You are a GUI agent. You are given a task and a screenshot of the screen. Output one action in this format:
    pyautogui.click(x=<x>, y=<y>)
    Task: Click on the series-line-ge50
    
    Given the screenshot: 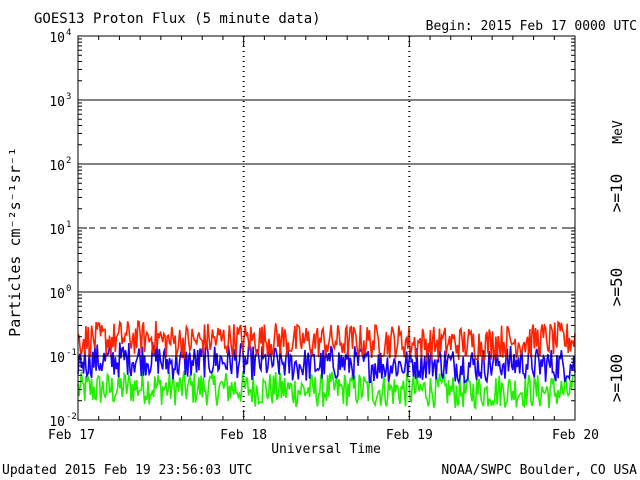 What is the action you would take?
    pyautogui.click(x=326, y=363)
    